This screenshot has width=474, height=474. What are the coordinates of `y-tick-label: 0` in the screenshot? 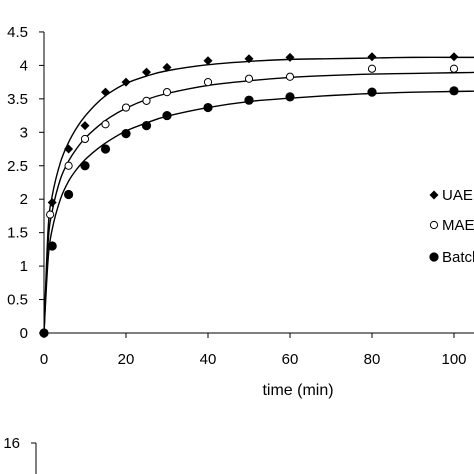 It's located at (24, 333).